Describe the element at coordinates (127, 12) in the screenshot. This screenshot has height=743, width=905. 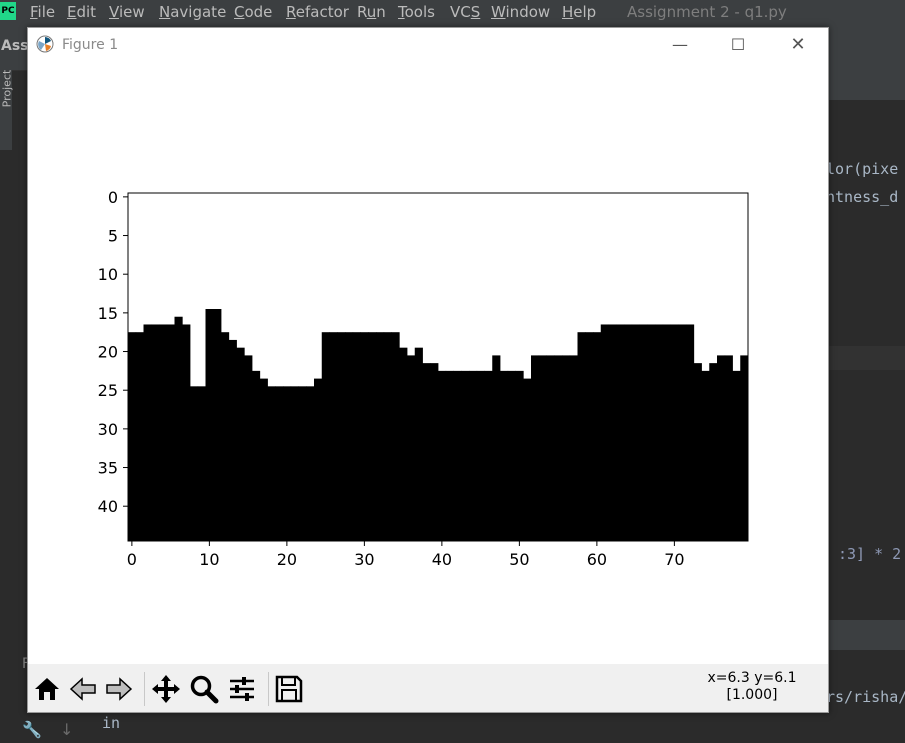
I see `menu-view: View` at that location.